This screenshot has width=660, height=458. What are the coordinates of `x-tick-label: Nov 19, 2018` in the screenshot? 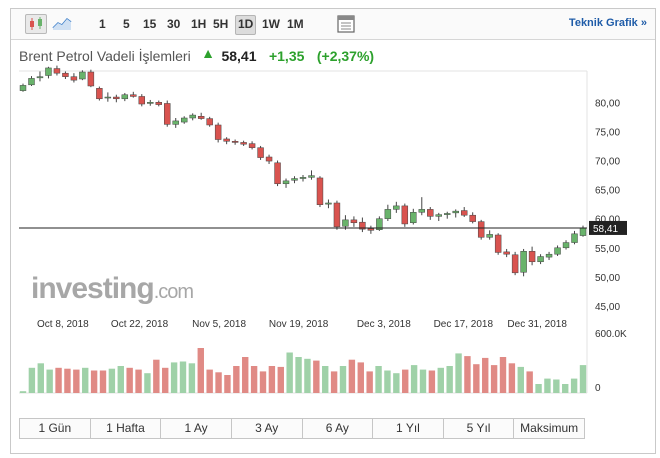 It's located at (299, 324).